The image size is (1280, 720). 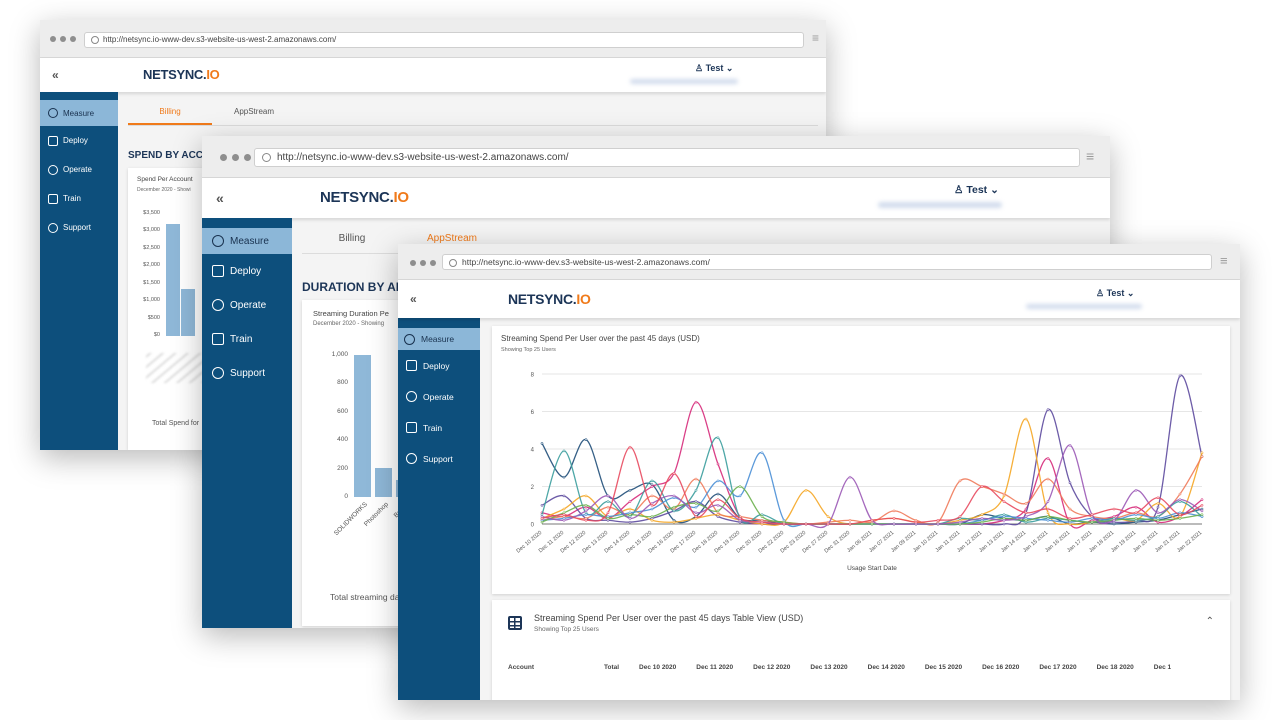 What do you see at coordinates (411, 365) in the screenshot?
I see `building-icon` at bounding box center [411, 365].